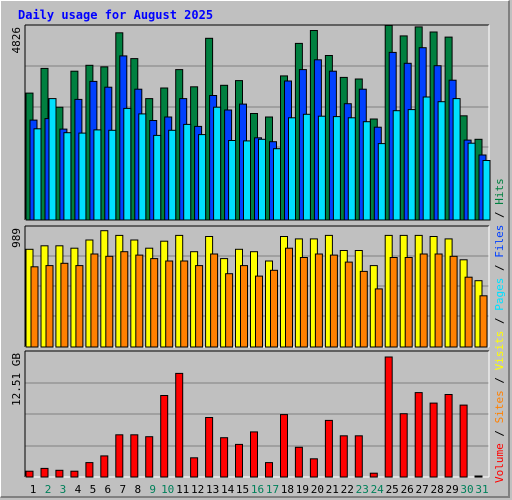  I want to click on right-legend-part: Visits, so click(499, 351).